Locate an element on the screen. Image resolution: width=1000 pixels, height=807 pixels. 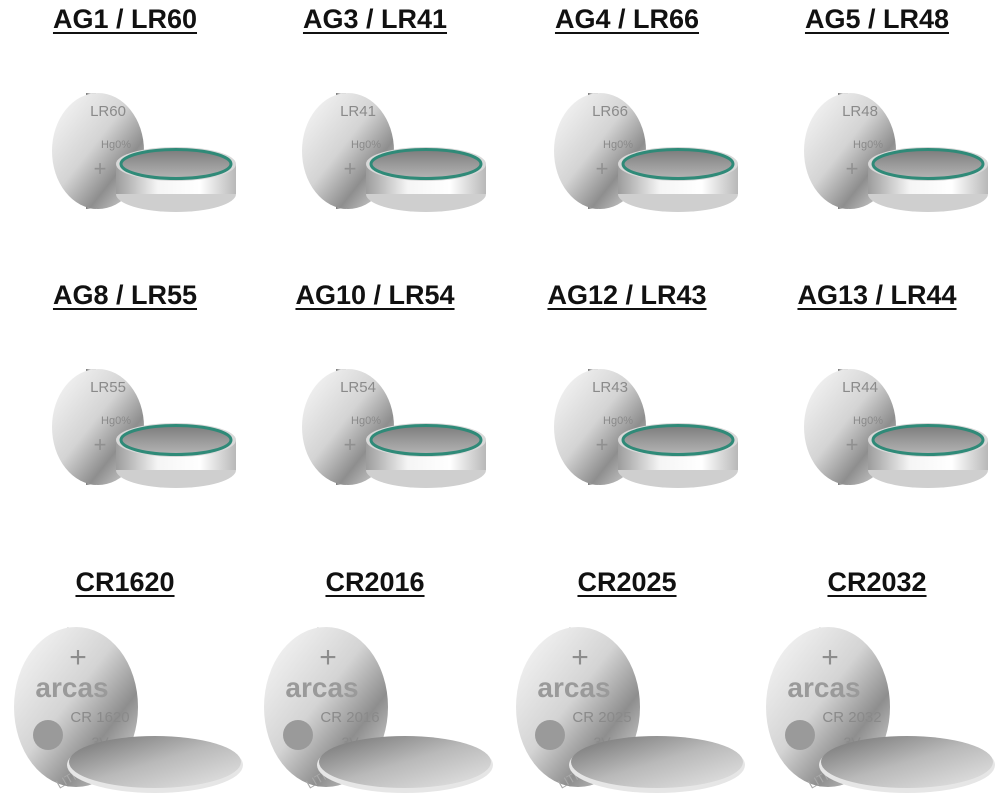
battery-title: CR2032 is located at coordinates (876, 582).